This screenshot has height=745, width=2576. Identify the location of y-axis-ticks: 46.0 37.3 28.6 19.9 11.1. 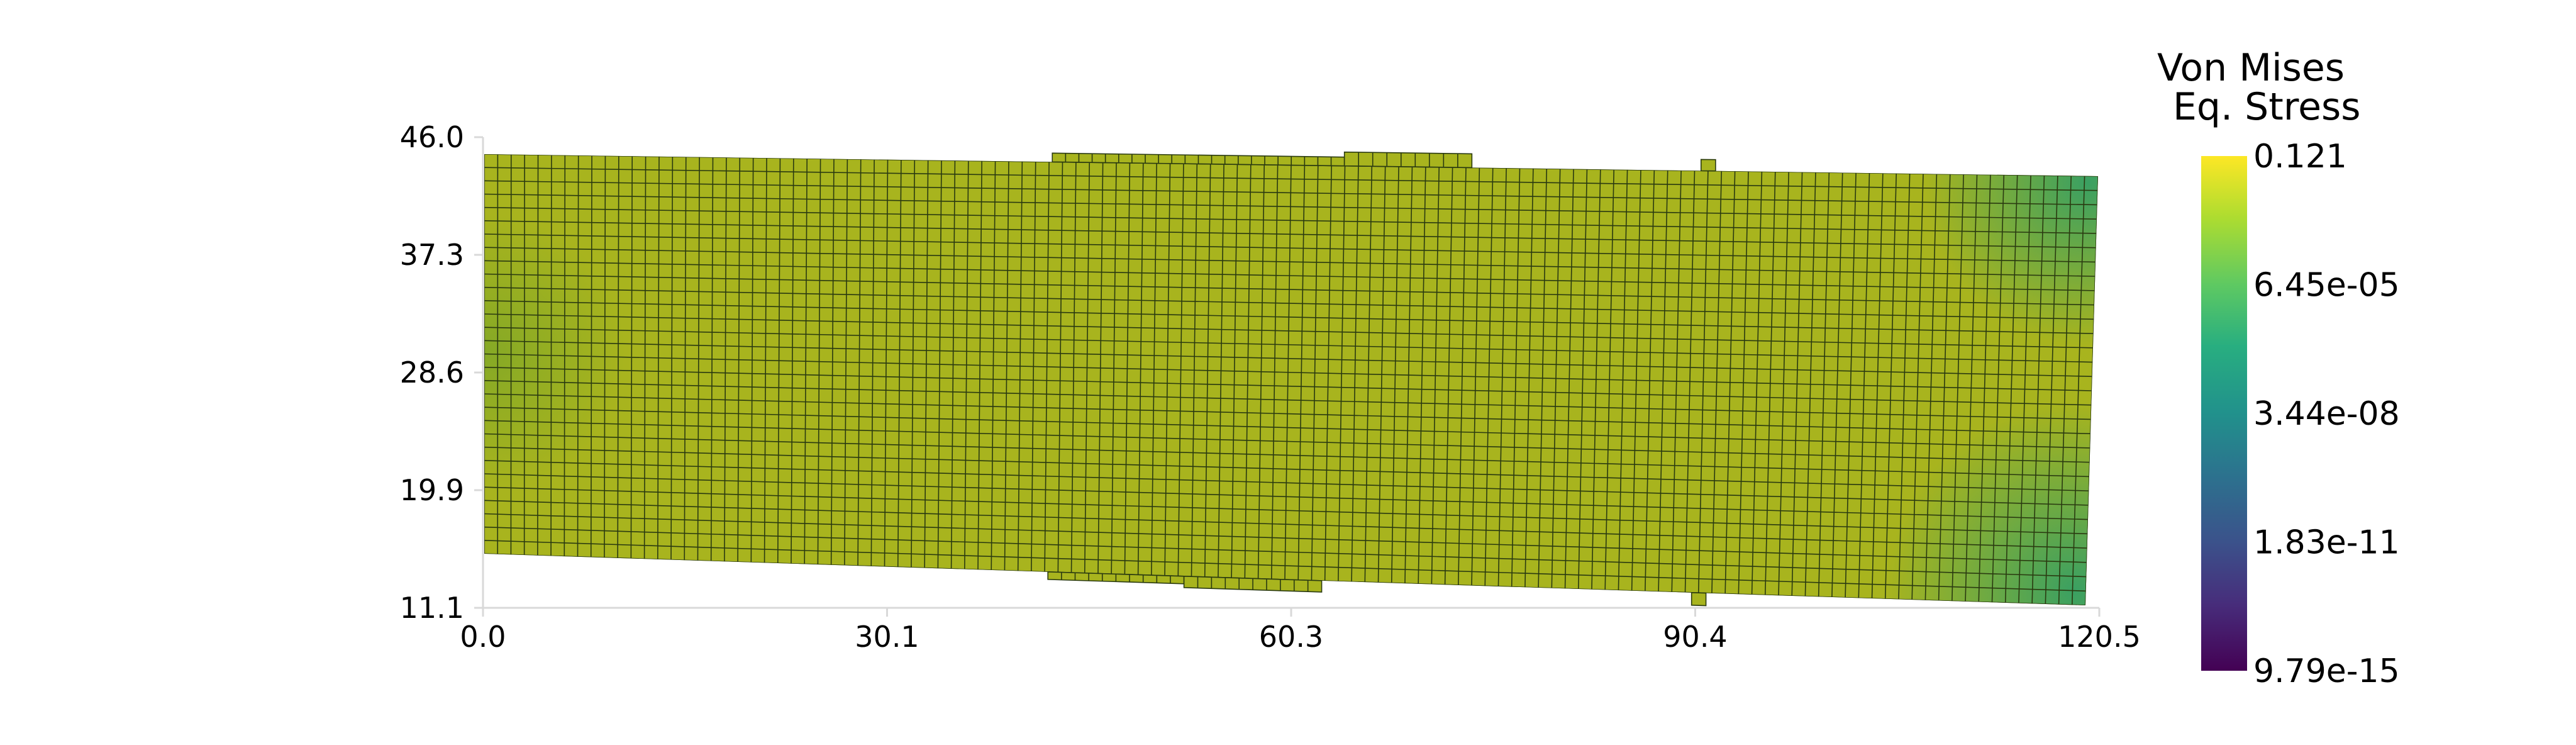
(441, 373).